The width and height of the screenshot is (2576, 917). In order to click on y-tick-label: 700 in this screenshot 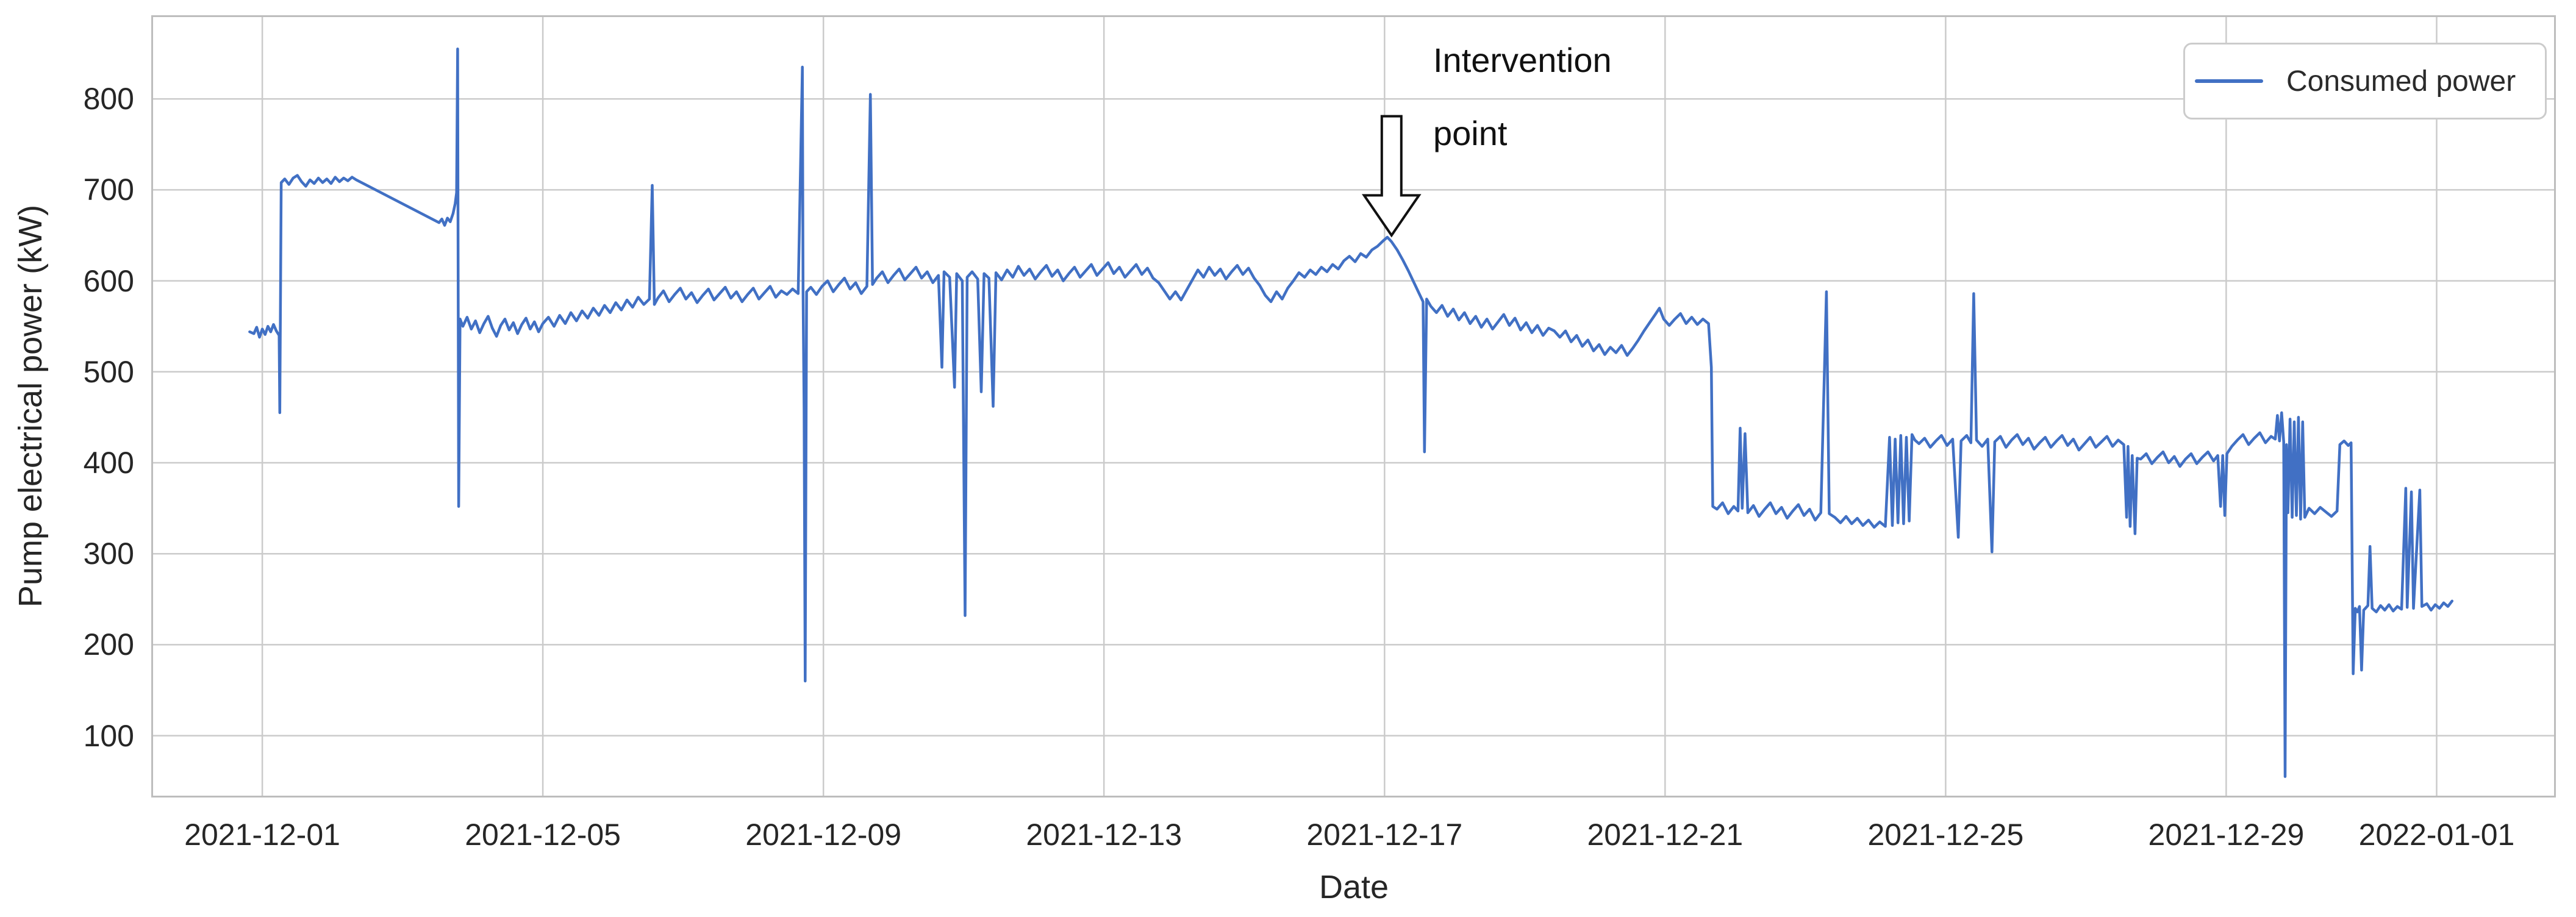, I will do `click(108, 190)`.